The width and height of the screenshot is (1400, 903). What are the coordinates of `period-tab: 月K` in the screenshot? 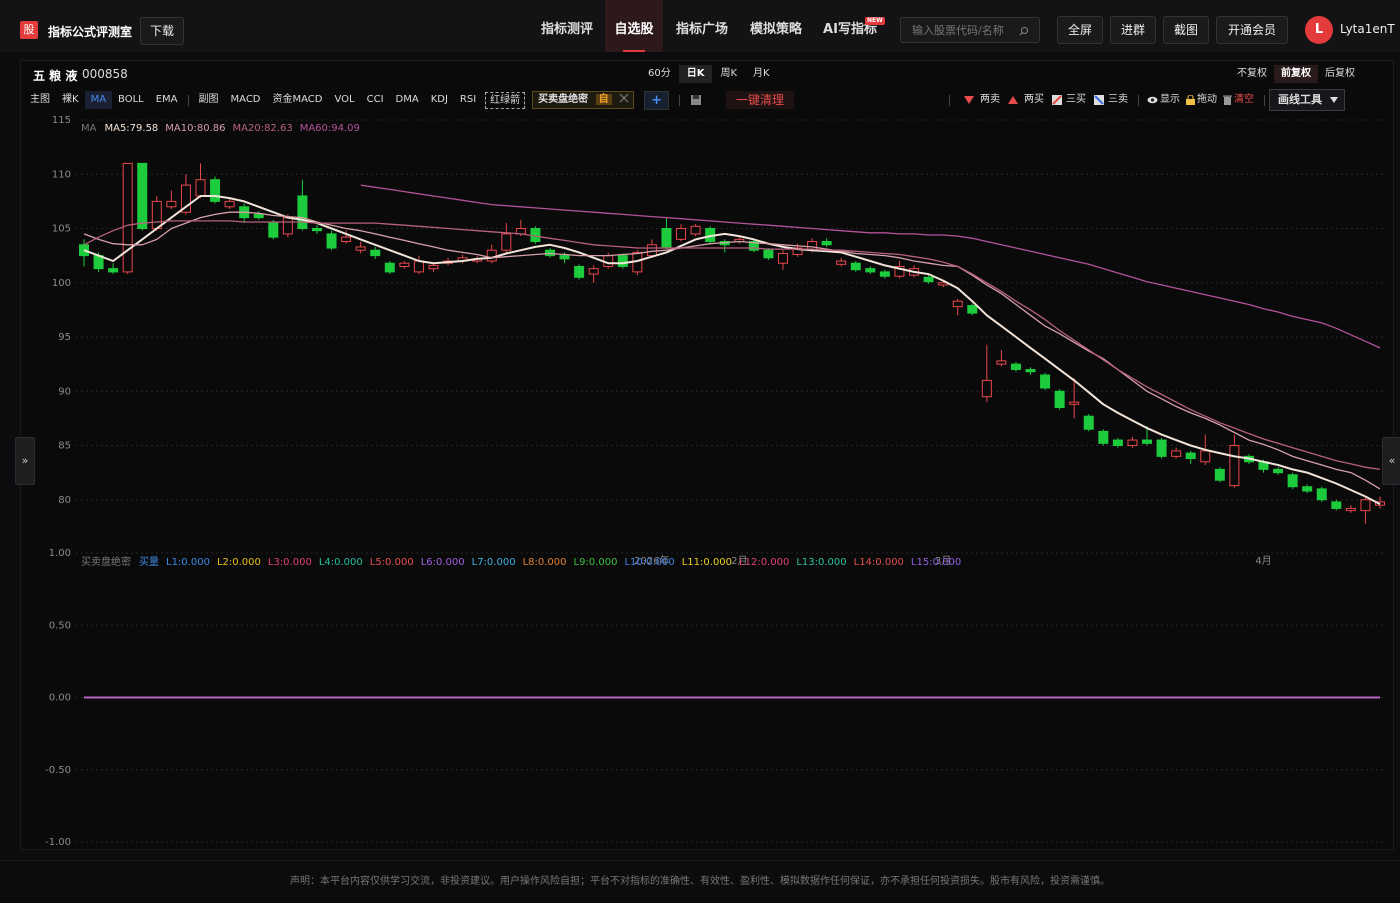 It's located at (761, 73).